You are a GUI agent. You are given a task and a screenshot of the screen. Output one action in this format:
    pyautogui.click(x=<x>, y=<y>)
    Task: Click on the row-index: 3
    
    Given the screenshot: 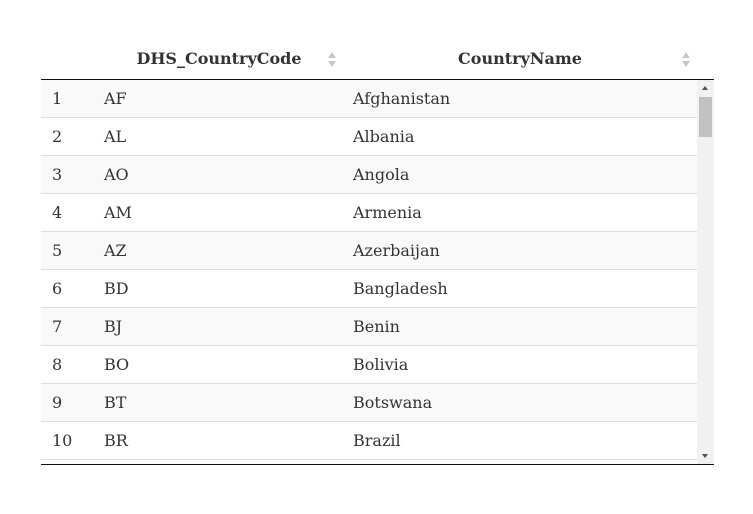 What is the action you would take?
    pyautogui.click(x=57, y=174)
    